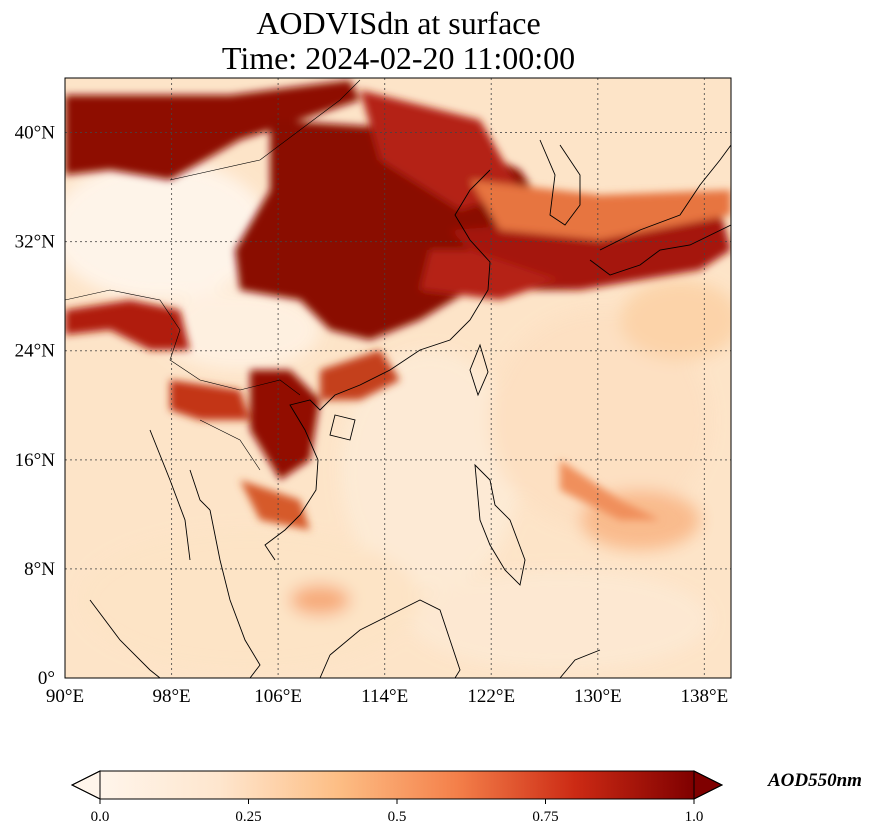 The height and width of the screenshot is (836, 881). I want to click on lat-tick-label: 0°, so click(46, 678).